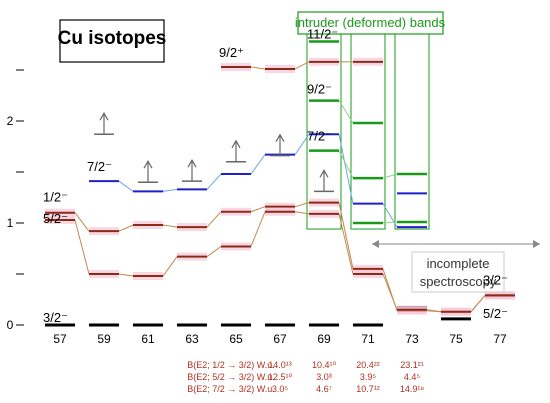 The width and height of the screenshot is (550, 403). Describe the element at coordinates (214, 152) in the screenshot. I see `limit-arrows` at that location.